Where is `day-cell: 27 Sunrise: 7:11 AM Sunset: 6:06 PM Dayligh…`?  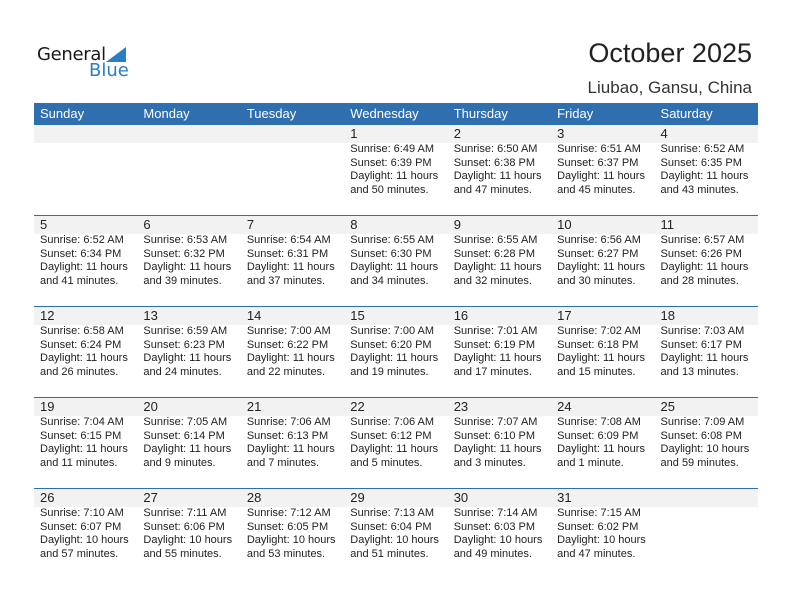 day-cell: 27 Sunrise: 7:11 AM Sunset: 6:06 PM Dayligh… is located at coordinates (188, 534).